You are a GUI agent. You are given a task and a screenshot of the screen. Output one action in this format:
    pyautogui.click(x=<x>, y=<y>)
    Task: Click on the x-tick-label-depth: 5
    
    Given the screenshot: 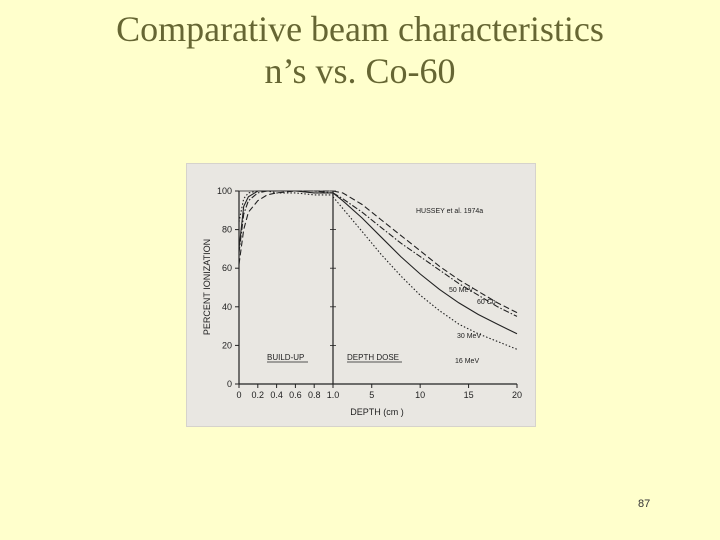 What is the action you would take?
    pyautogui.click(x=371, y=395)
    